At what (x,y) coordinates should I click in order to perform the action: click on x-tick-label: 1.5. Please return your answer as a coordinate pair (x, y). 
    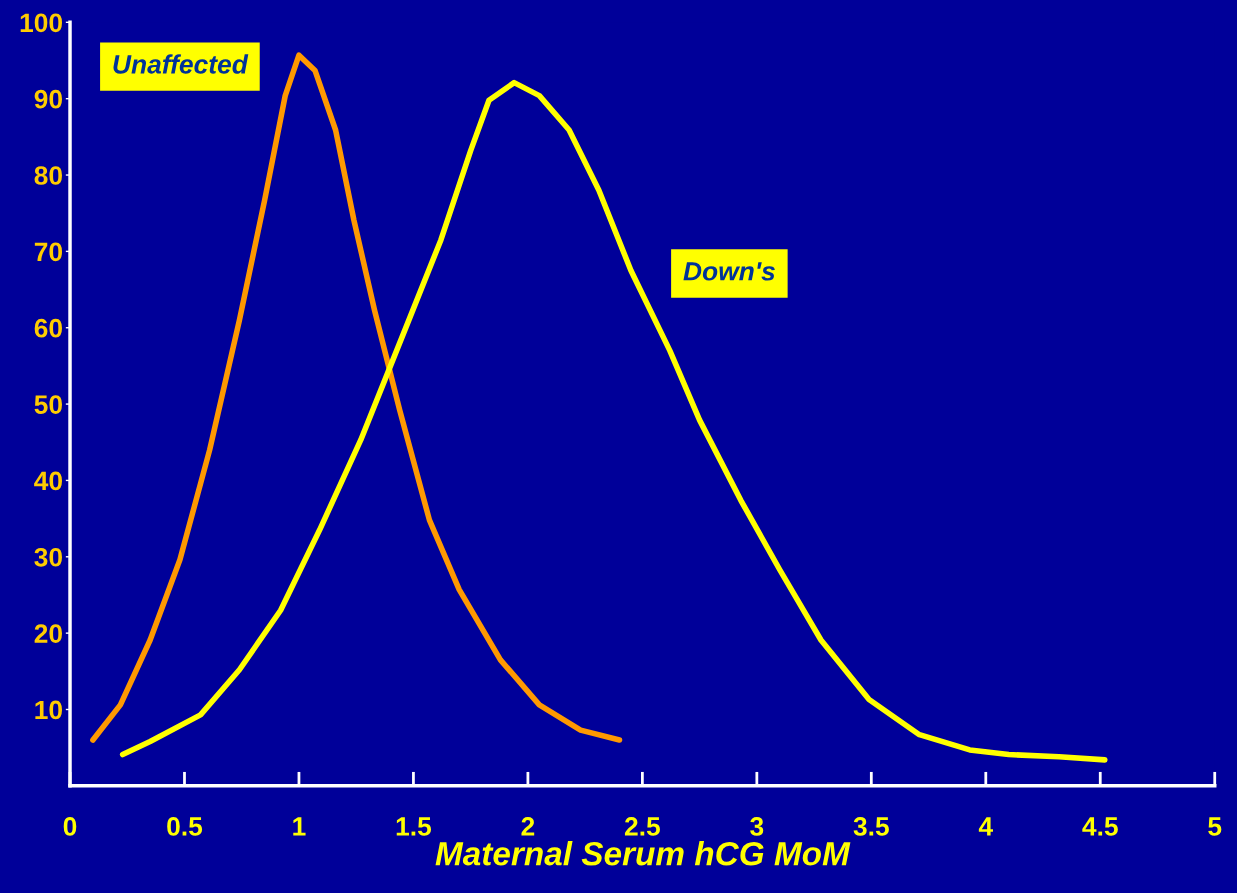
    Looking at the image, I should click on (414, 826).